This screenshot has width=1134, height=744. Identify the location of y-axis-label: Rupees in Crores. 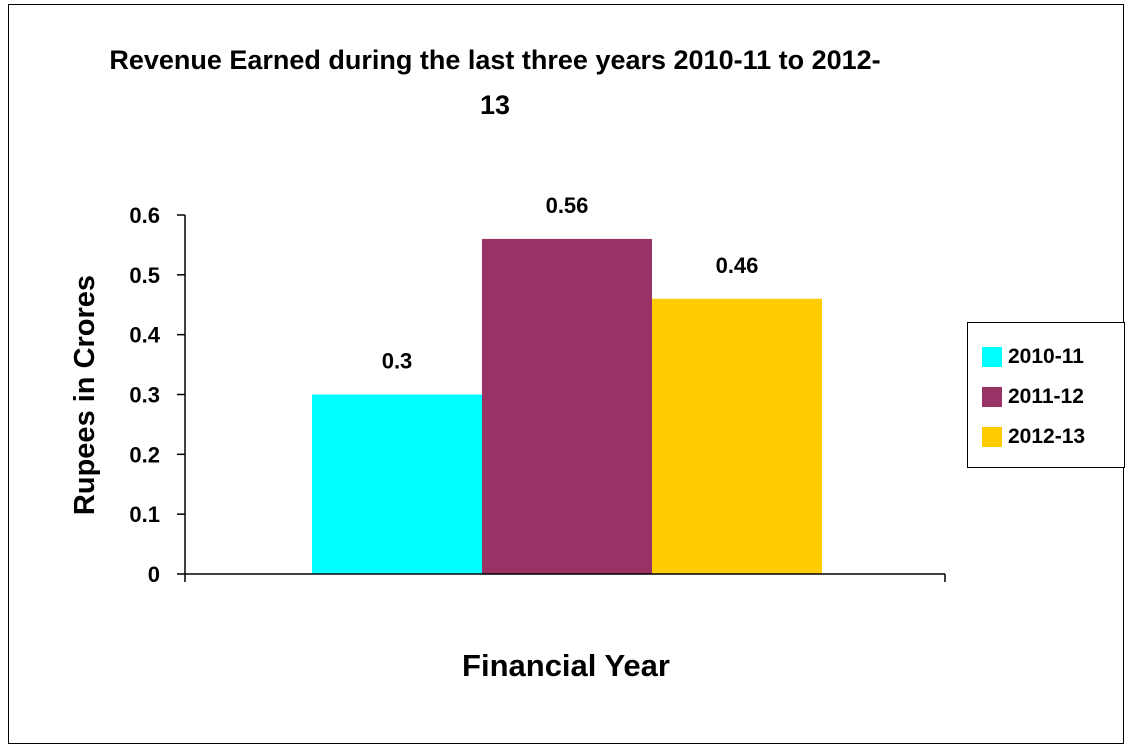
(85, 395).